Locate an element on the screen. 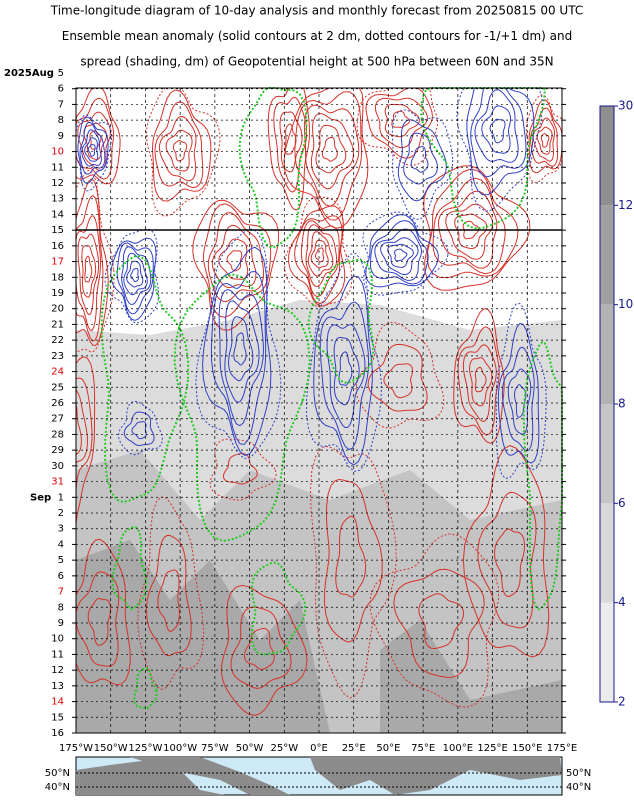  y-tick-label: 10 is located at coordinates (57, 152).